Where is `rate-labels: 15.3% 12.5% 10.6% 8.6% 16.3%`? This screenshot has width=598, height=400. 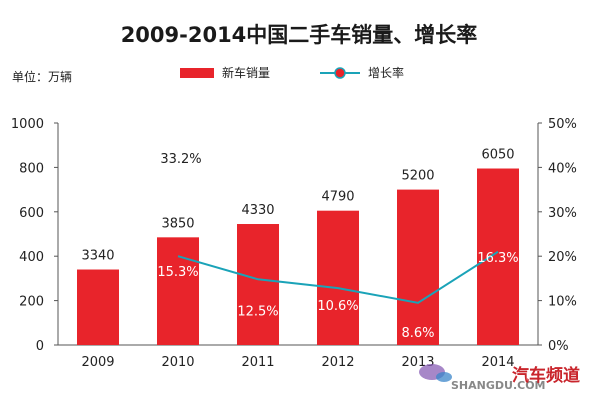 rate-labels: 15.3% 12.5% 10.6% 8.6% 16.3% is located at coordinates (337, 296).